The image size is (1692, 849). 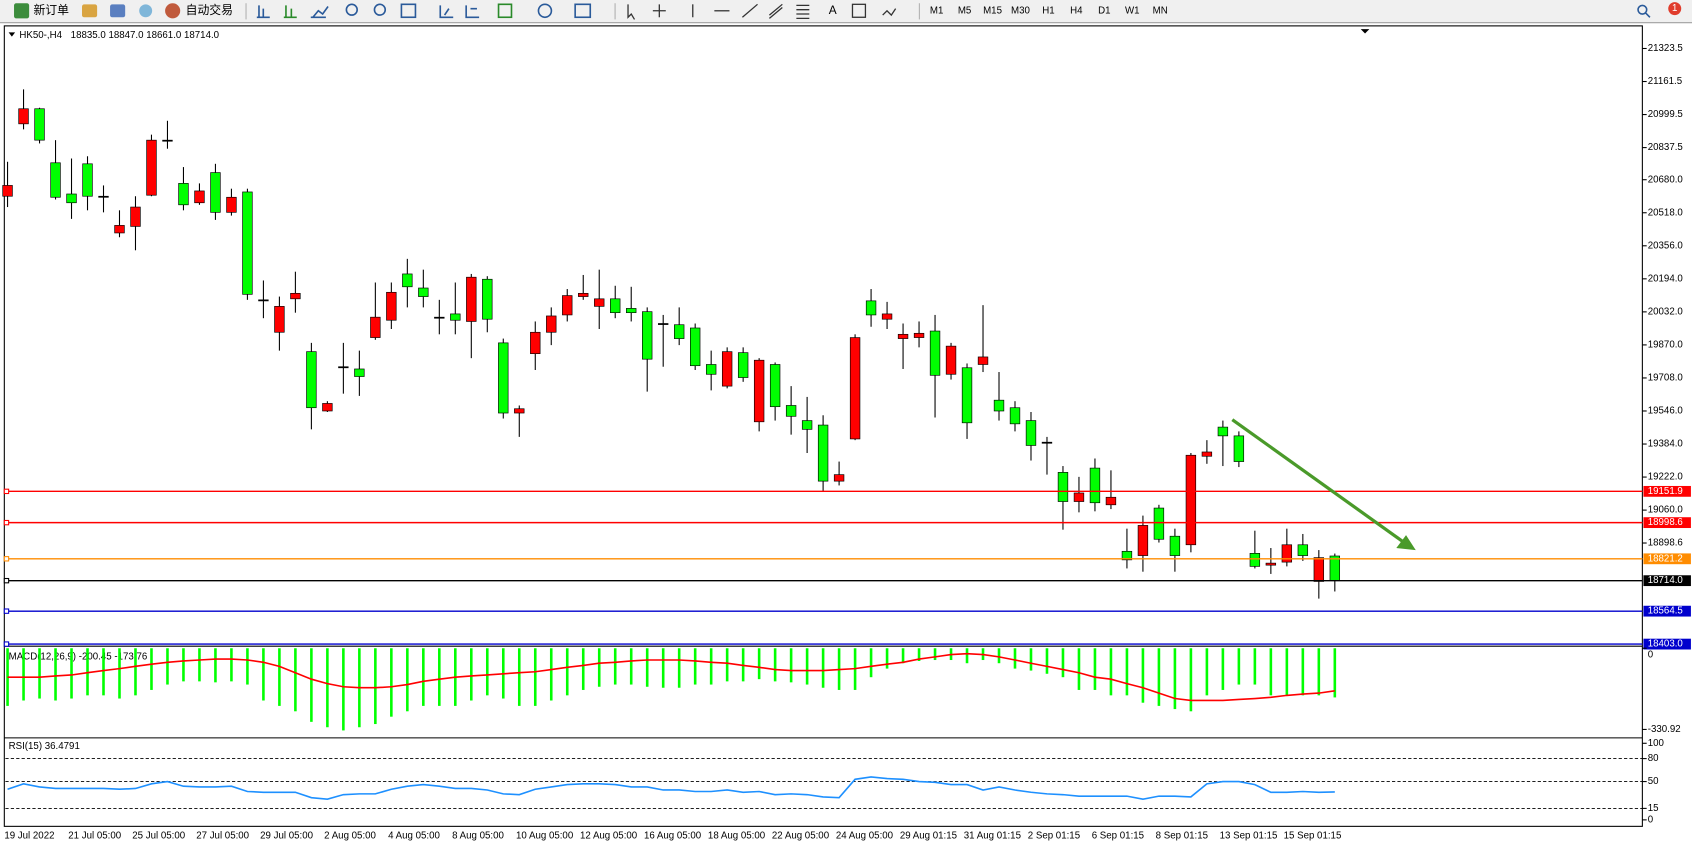 What do you see at coordinates (6, 491) in the screenshot?
I see `level-handle` at bounding box center [6, 491].